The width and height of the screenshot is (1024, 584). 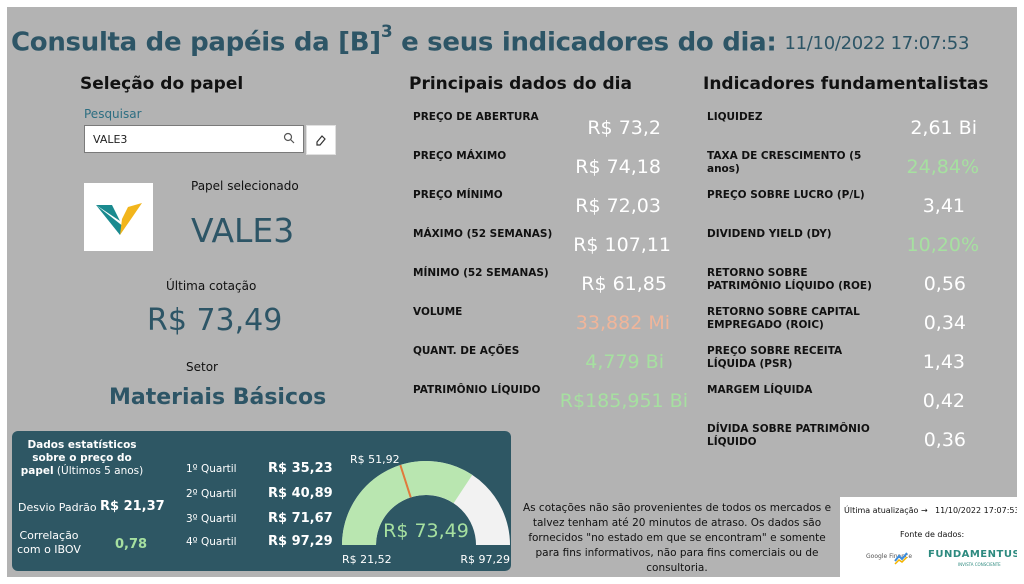 What do you see at coordinates (245, 186) in the screenshot?
I see `selected-ticker-label: Papel selecionado` at bounding box center [245, 186].